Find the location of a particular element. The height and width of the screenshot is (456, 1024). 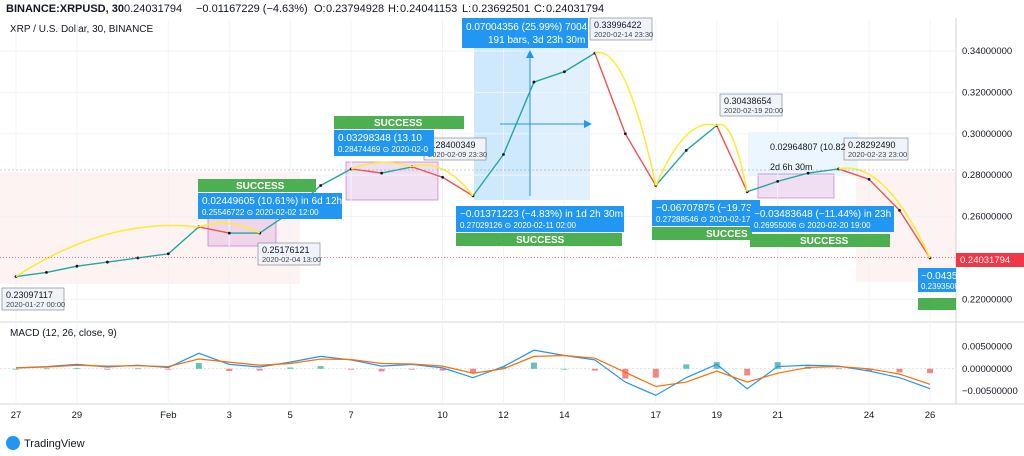

brand: TradingView is located at coordinates (45, 443).